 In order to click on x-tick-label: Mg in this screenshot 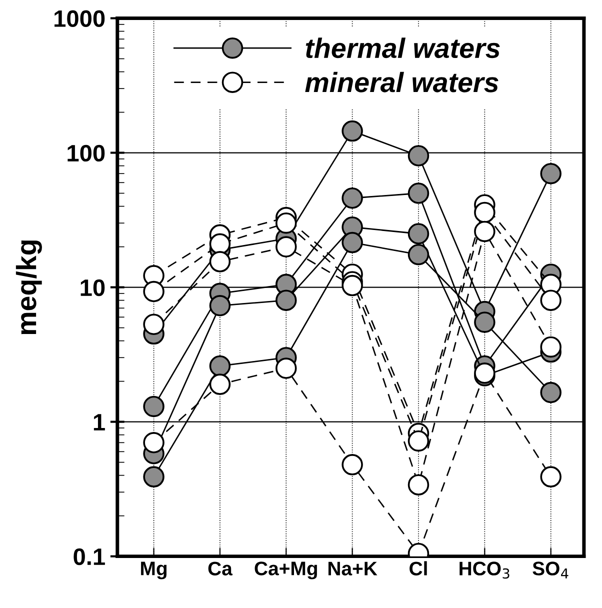, I will do `click(154, 571)`.